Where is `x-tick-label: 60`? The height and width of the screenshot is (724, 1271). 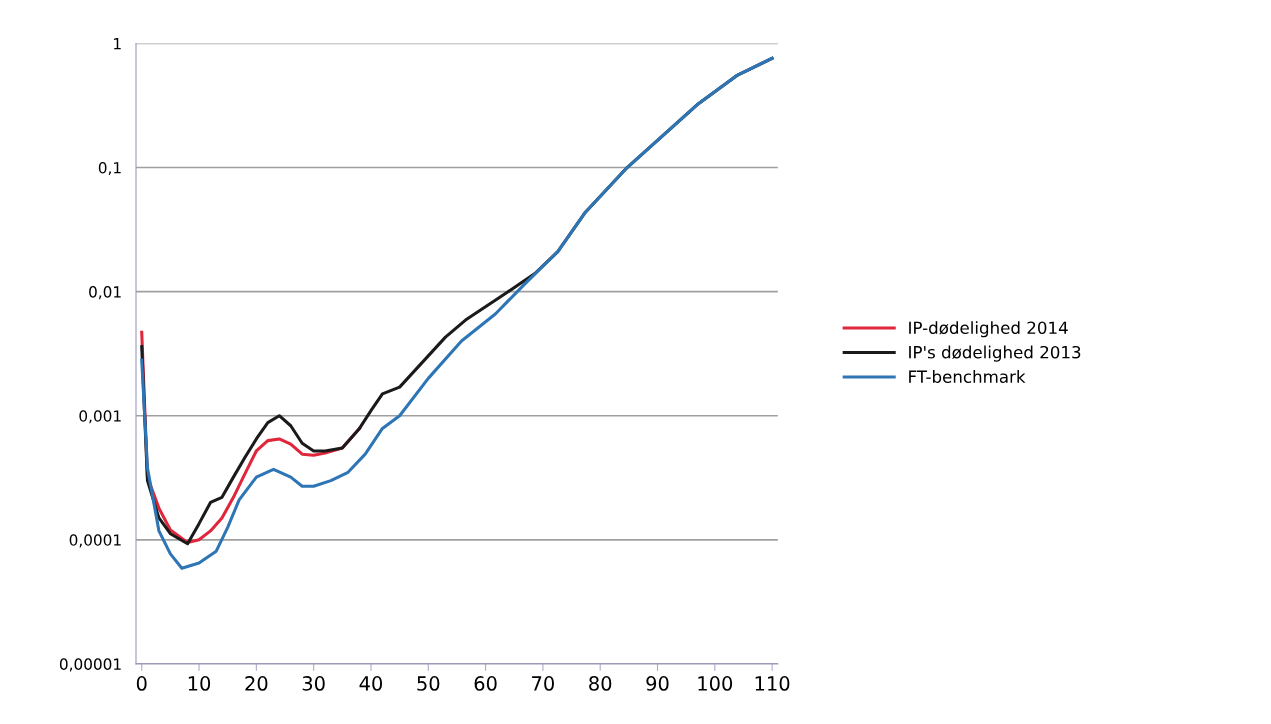 x-tick-label: 60 is located at coordinates (485, 683).